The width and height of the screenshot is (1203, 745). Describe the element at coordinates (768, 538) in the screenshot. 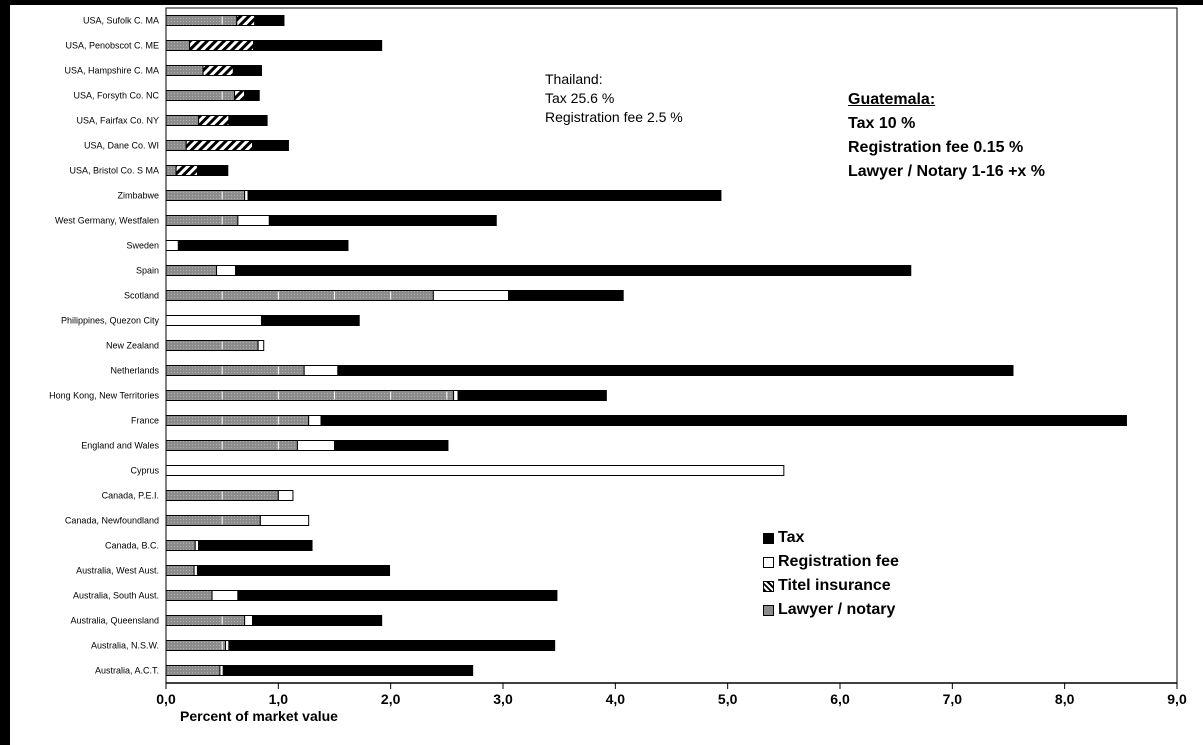

I see `legend-swatch-tax` at that location.